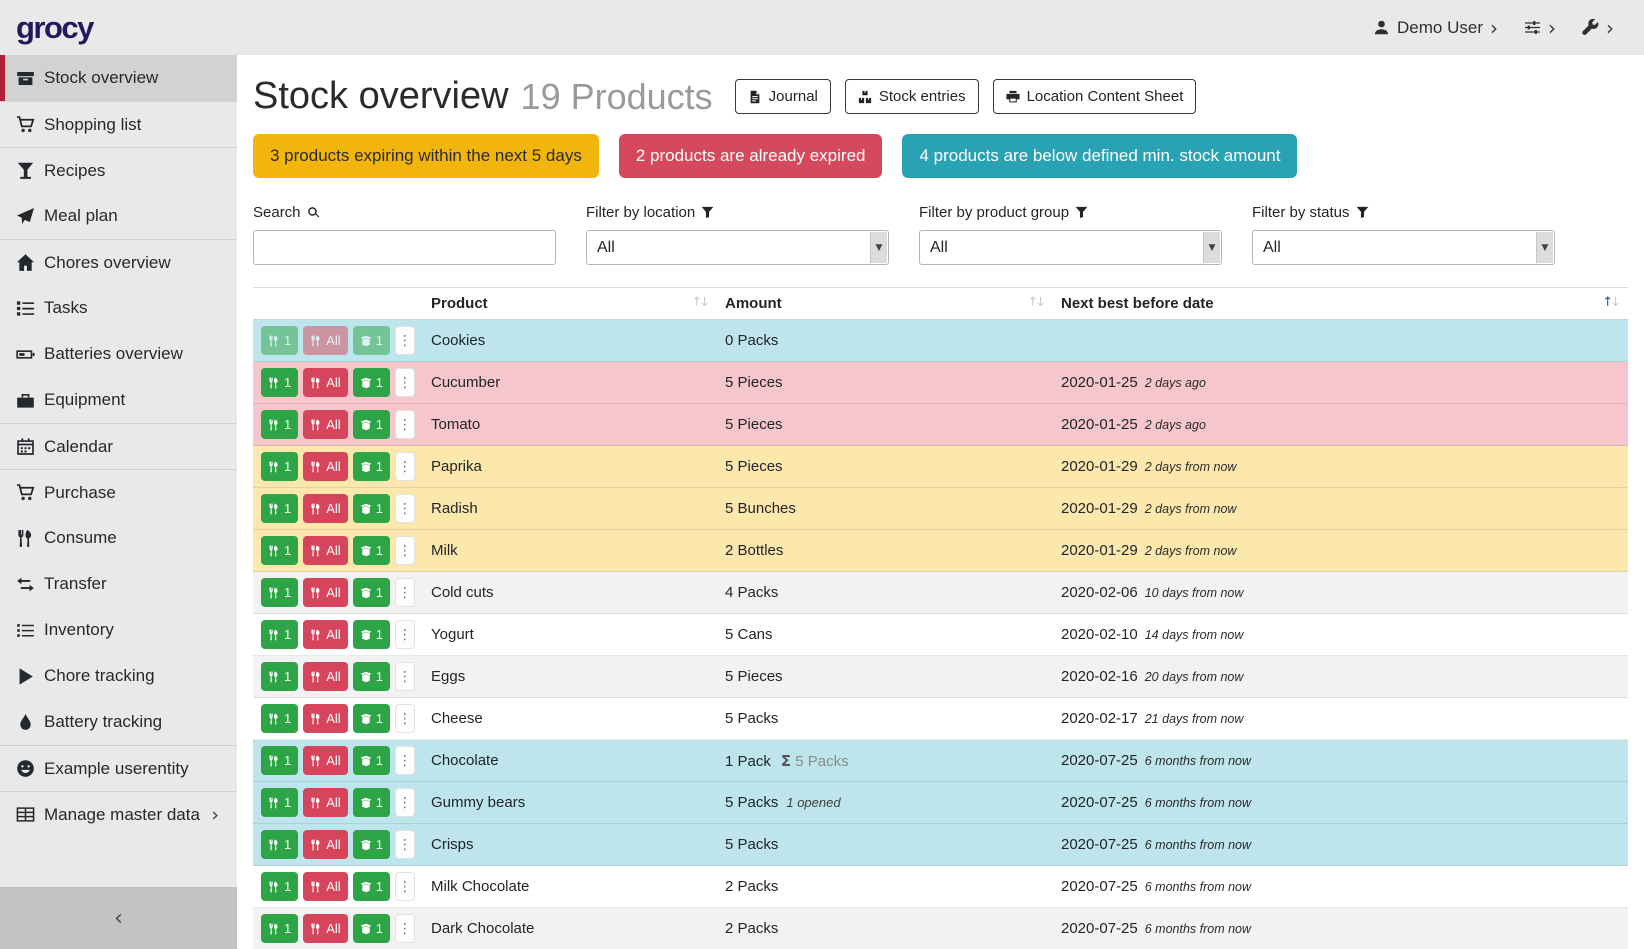 The height and width of the screenshot is (949, 1644). I want to click on amount-value: 5 Pieces, so click(754, 466).